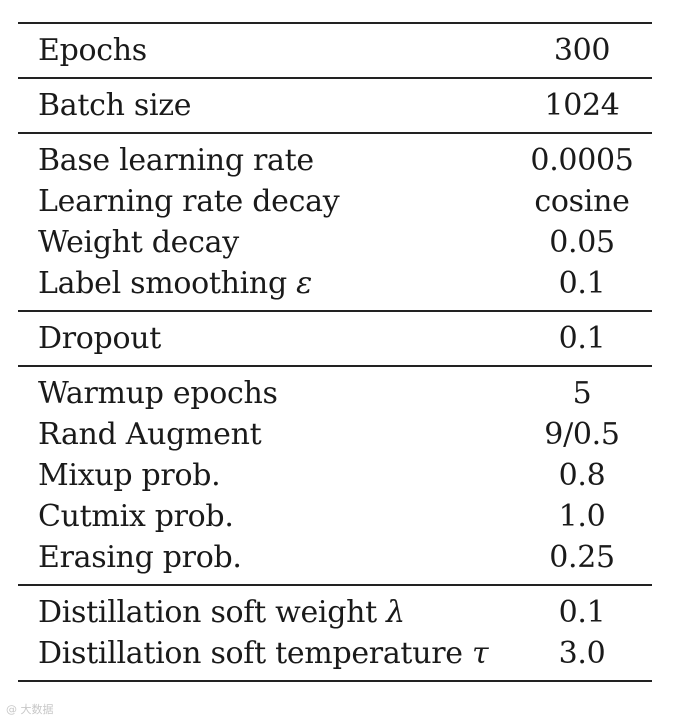 The width and height of the screenshot is (680, 722). What do you see at coordinates (335, 434) in the screenshot?
I see `table-row: Rand Augment 9/0.5` at bounding box center [335, 434].